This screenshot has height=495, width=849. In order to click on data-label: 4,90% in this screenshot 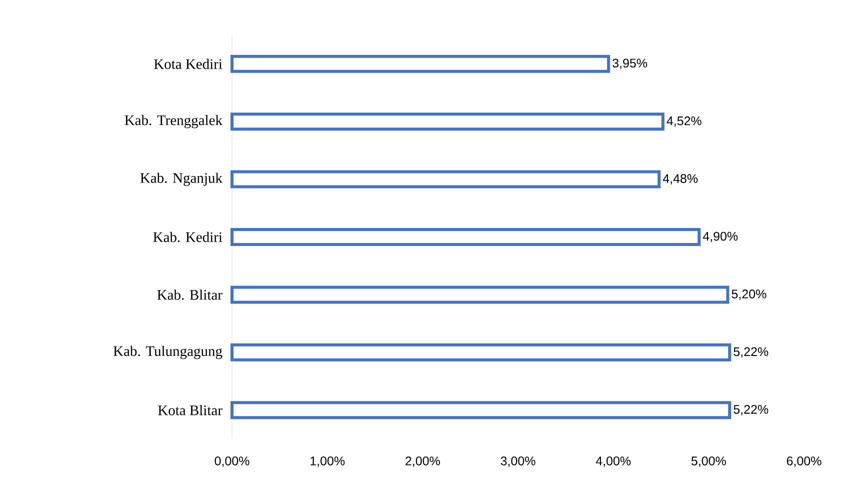, I will do `click(720, 237)`.